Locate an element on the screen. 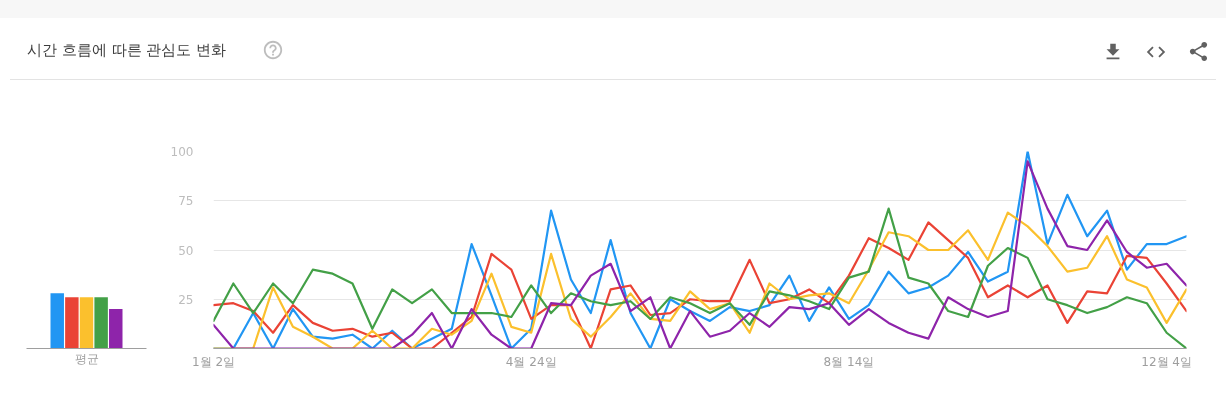 Image resolution: width=1226 pixels, height=404 pixels. y-tick-label: 25 is located at coordinates (186, 299).